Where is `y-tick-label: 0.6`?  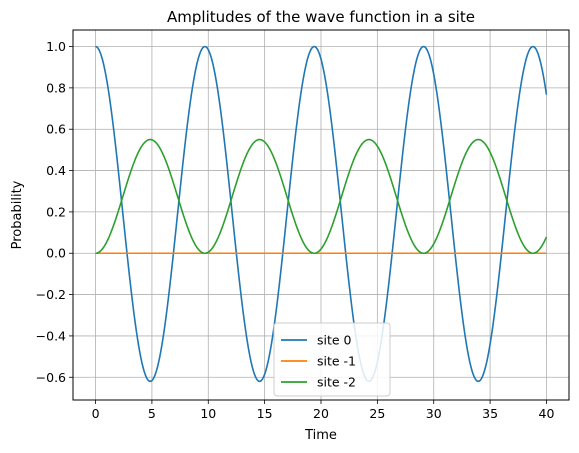 y-tick-label: 0.6 is located at coordinates (56, 129).